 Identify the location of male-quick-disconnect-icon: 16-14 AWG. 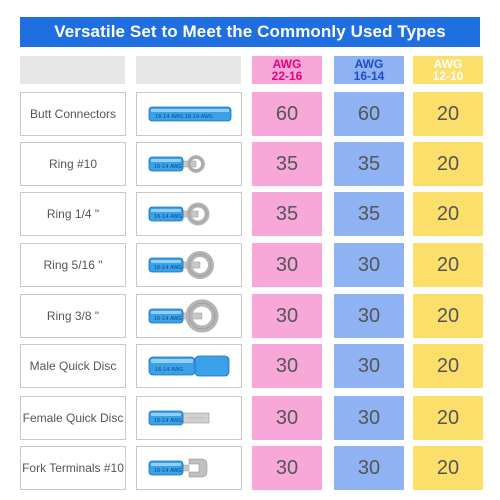
(189, 366).